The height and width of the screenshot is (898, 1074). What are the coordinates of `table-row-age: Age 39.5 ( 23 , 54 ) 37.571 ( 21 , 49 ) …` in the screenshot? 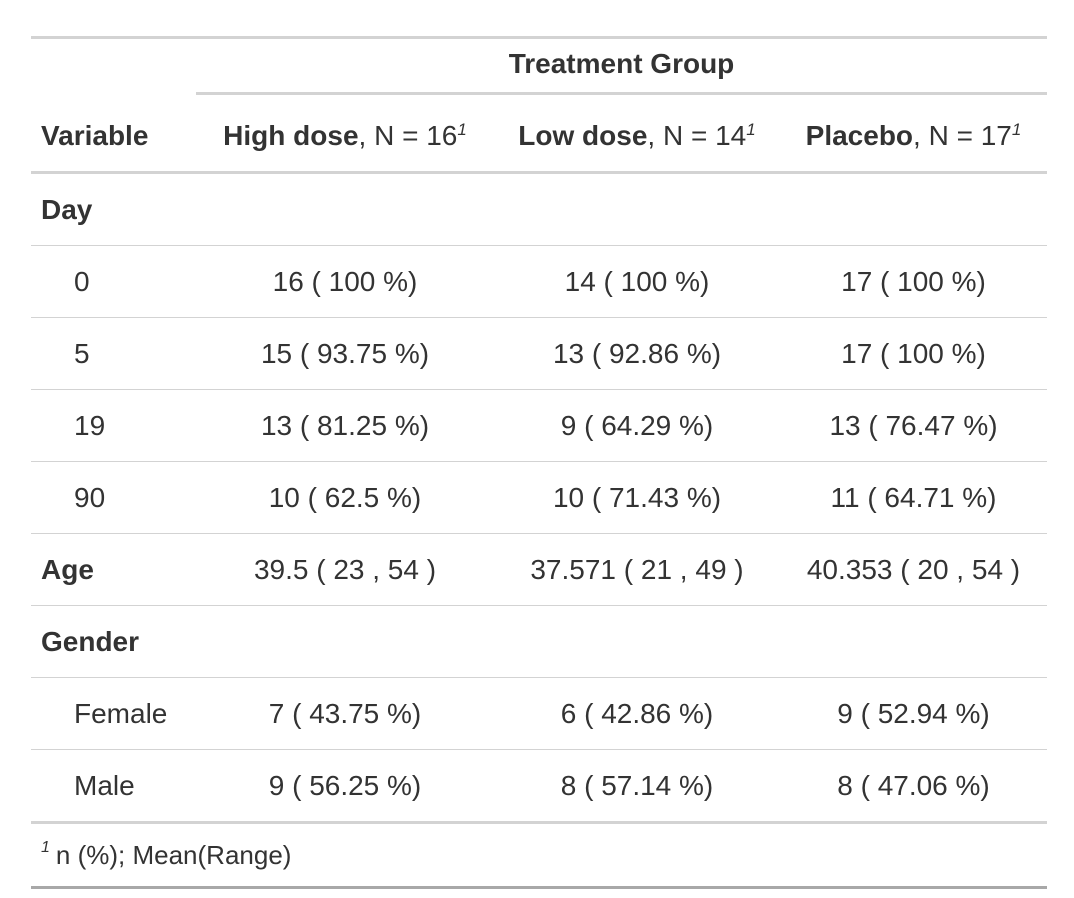 It's located at (539, 569).